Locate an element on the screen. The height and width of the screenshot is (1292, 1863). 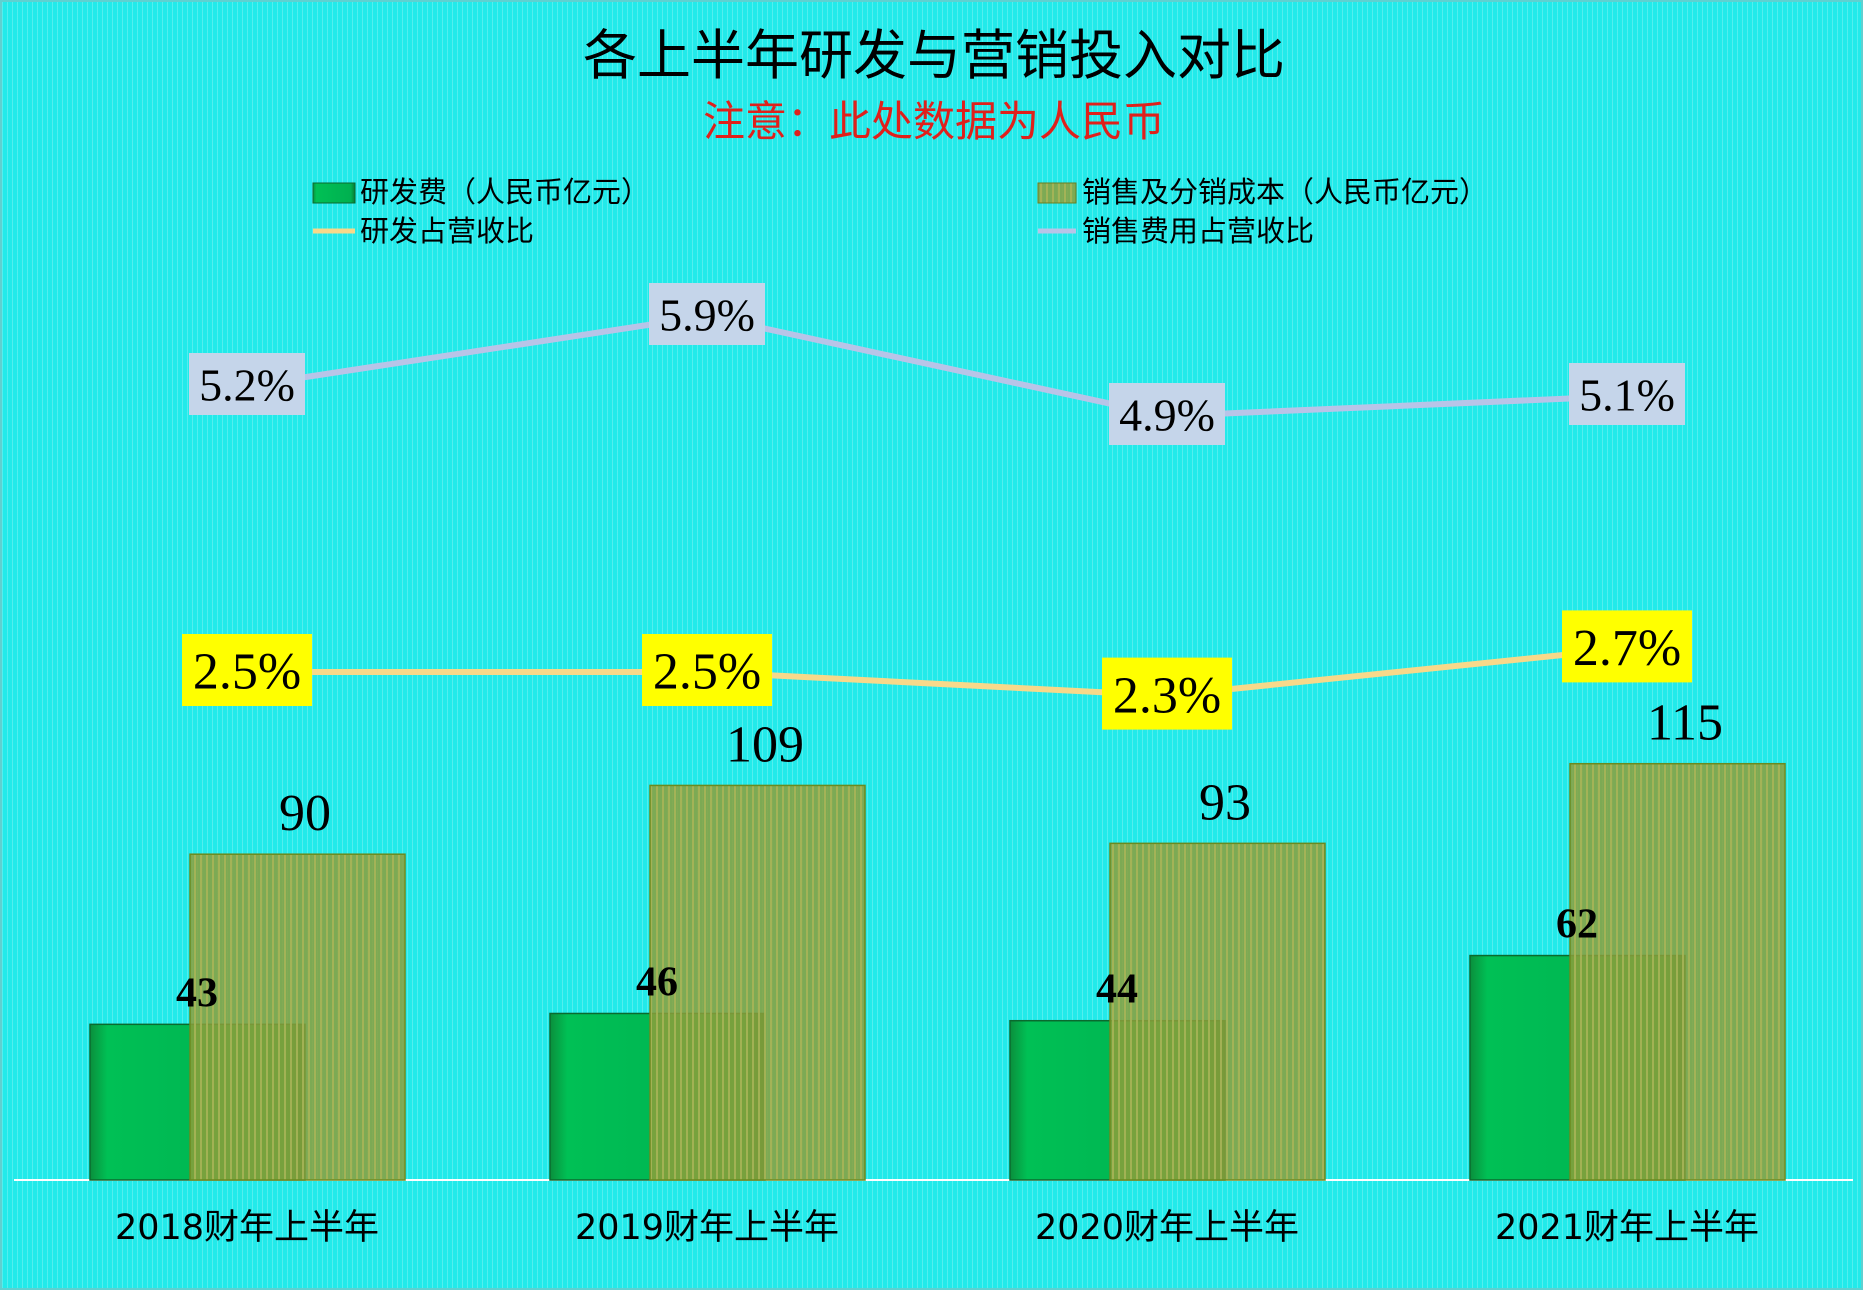
legend-item-rd-ratio: 研发占营收比 is located at coordinates (423, 231).